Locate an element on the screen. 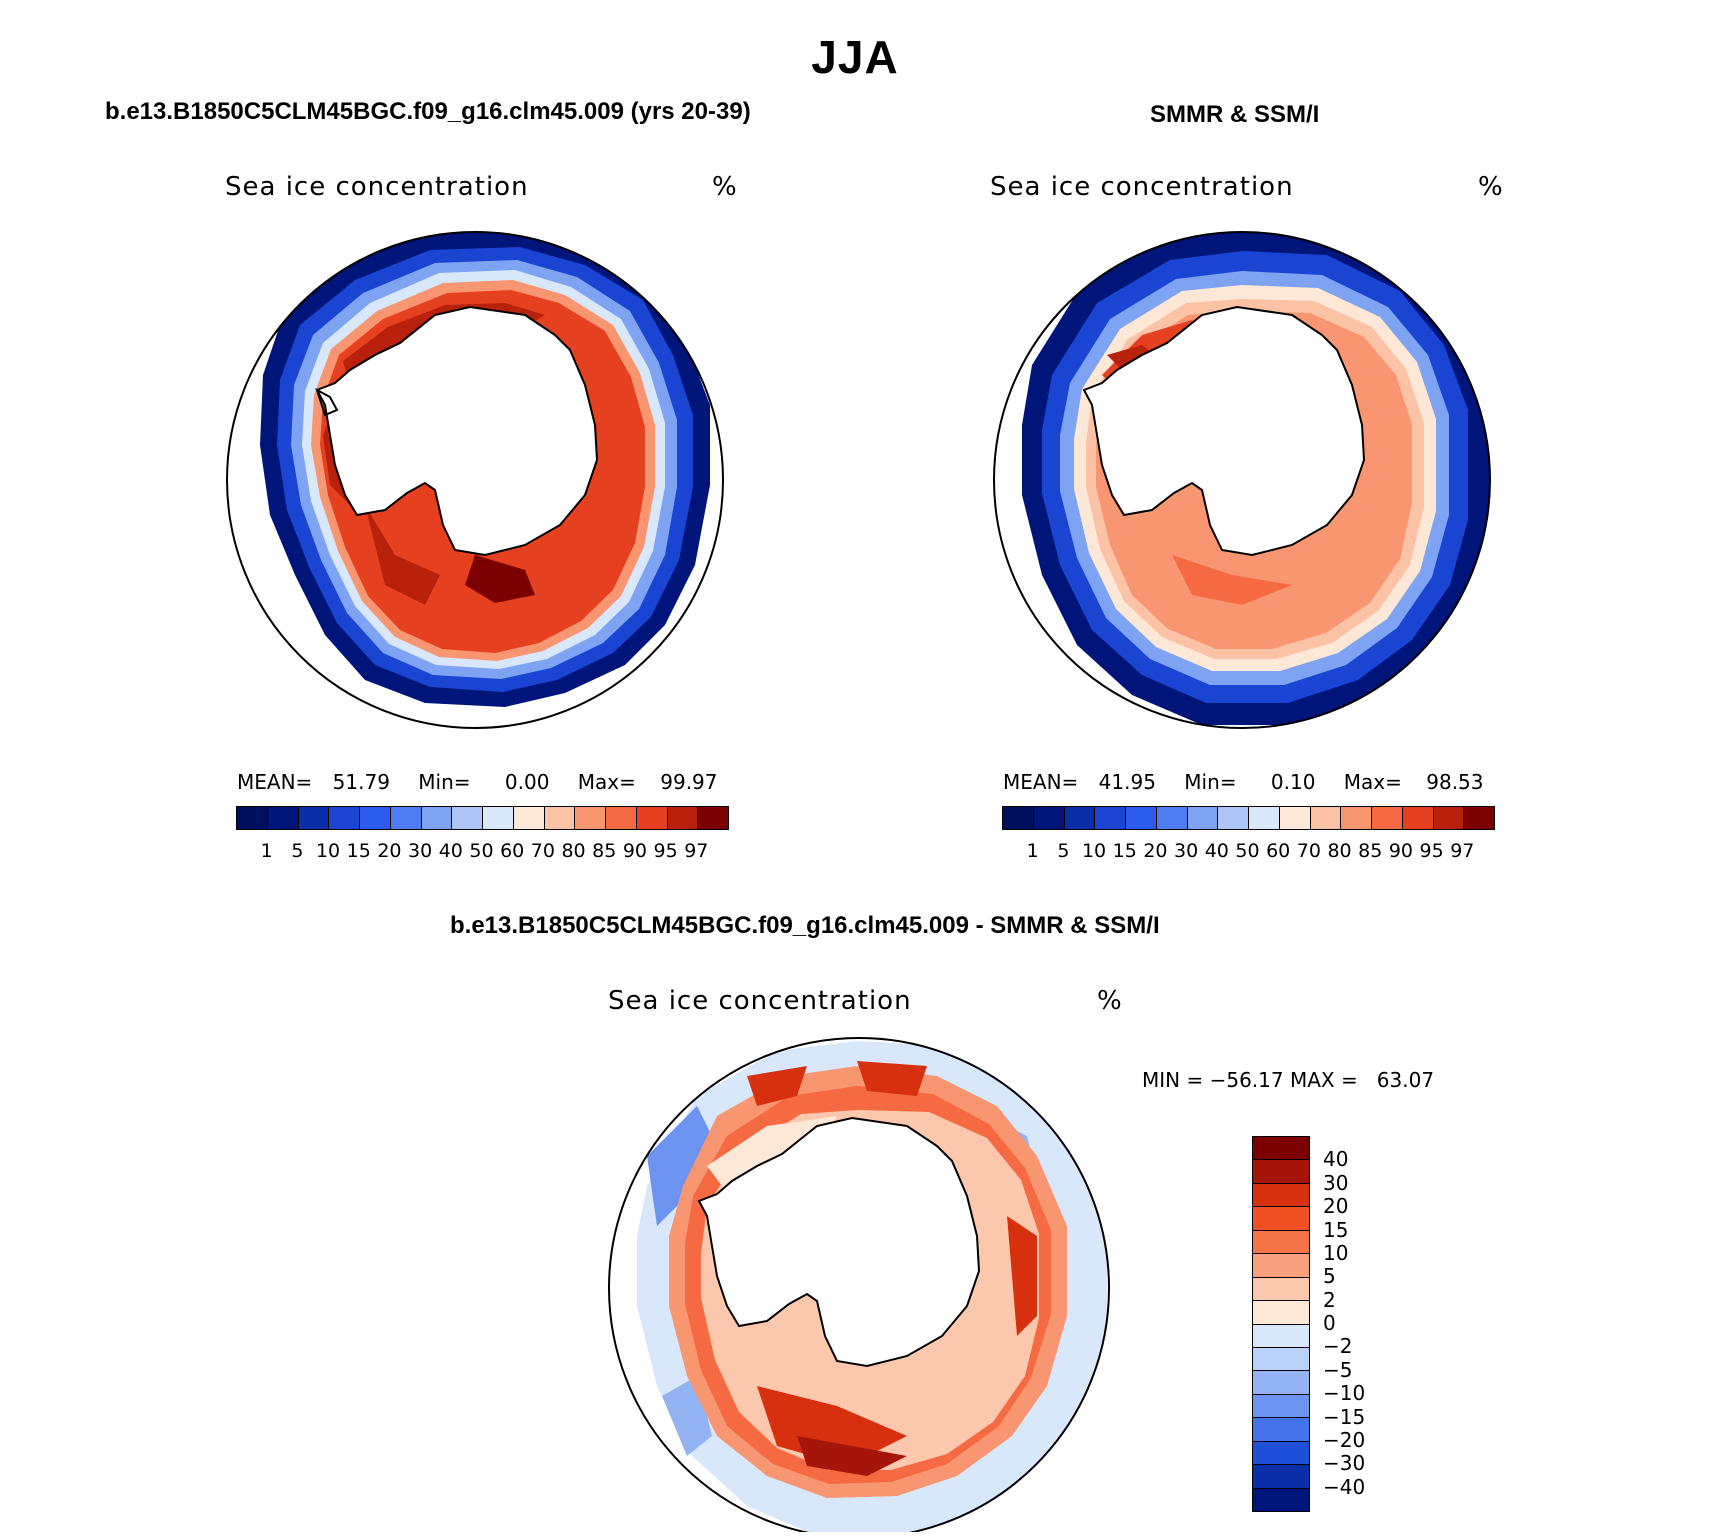  colorbar-tick-label: −40 is located at coordinates (1344, 1486).